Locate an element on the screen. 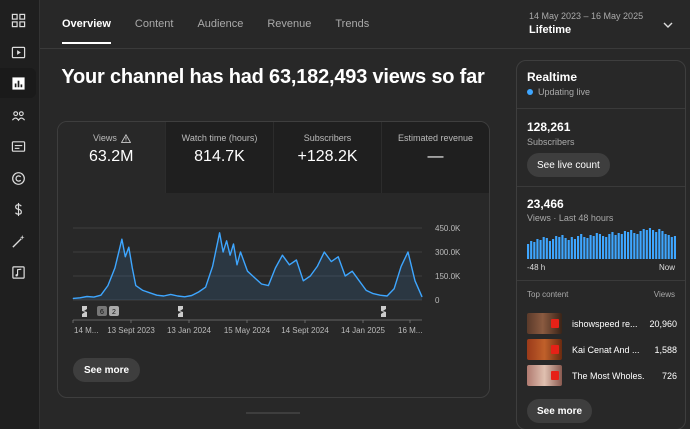 The image size is (690, 429). top-content-row: Kai Cenat And ... 1,588 is located at coordinates (602, 349).